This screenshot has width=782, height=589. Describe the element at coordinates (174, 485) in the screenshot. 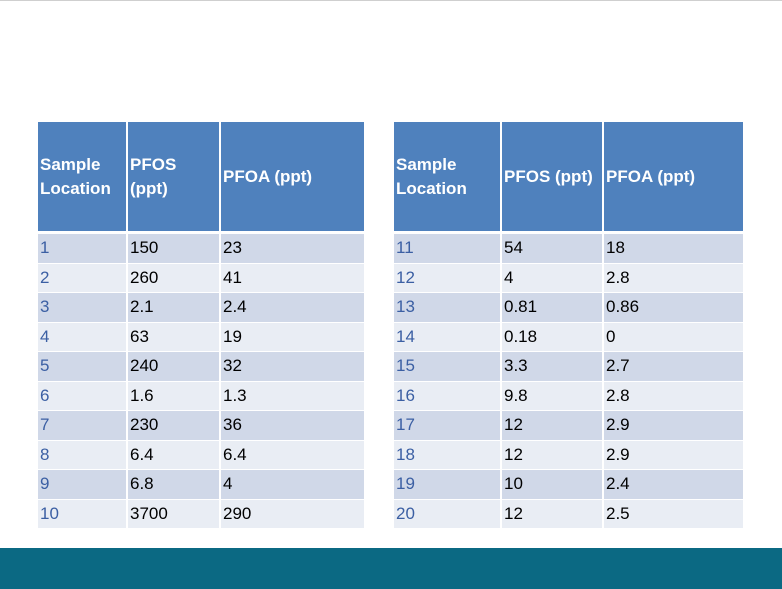

I see `cell-pfos: 6.8` at that location.